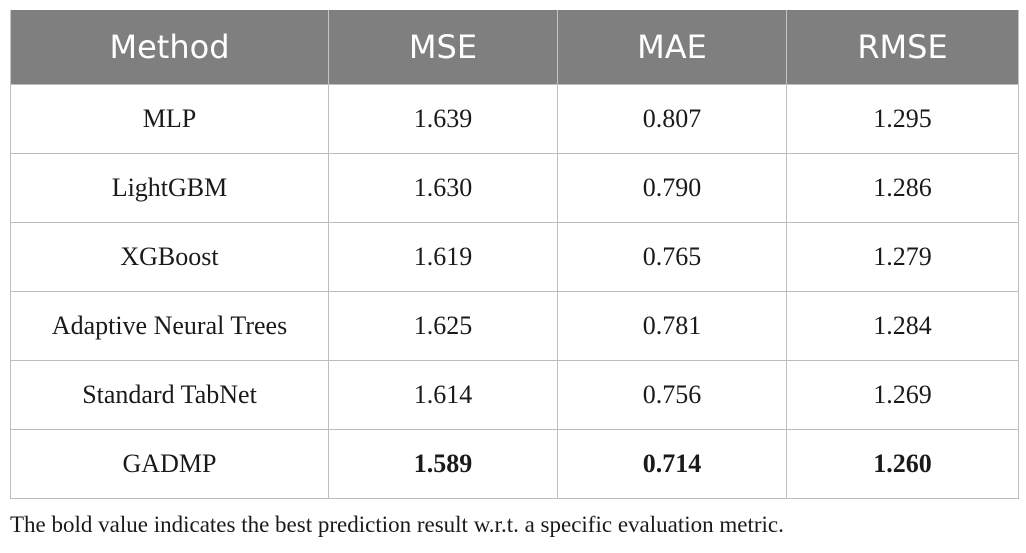  What do you see at coordinates (672, 257) in the screenshot?
I see `cell-mae: 0.765` at bounding box center [672, 257].